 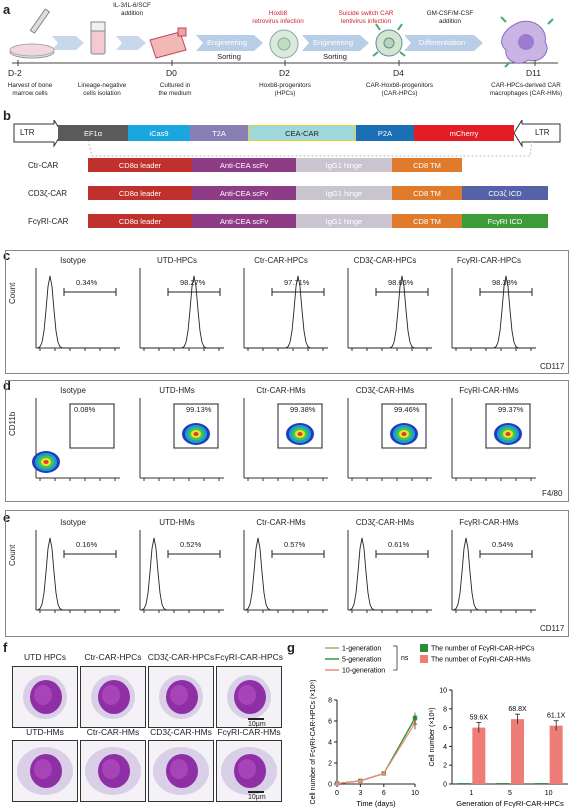 What do you see at coordinates (330, 764) in the screenshot?
I see `y-tick-label: 2` at bounding box center [330, 764].